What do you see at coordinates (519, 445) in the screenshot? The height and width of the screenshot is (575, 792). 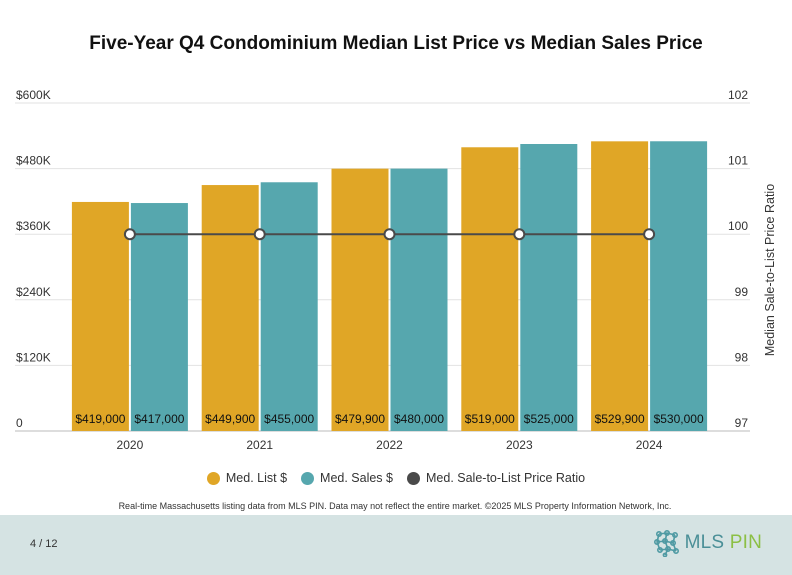 I see `x-tick-label: 2023` at bounding box center [519, 445].